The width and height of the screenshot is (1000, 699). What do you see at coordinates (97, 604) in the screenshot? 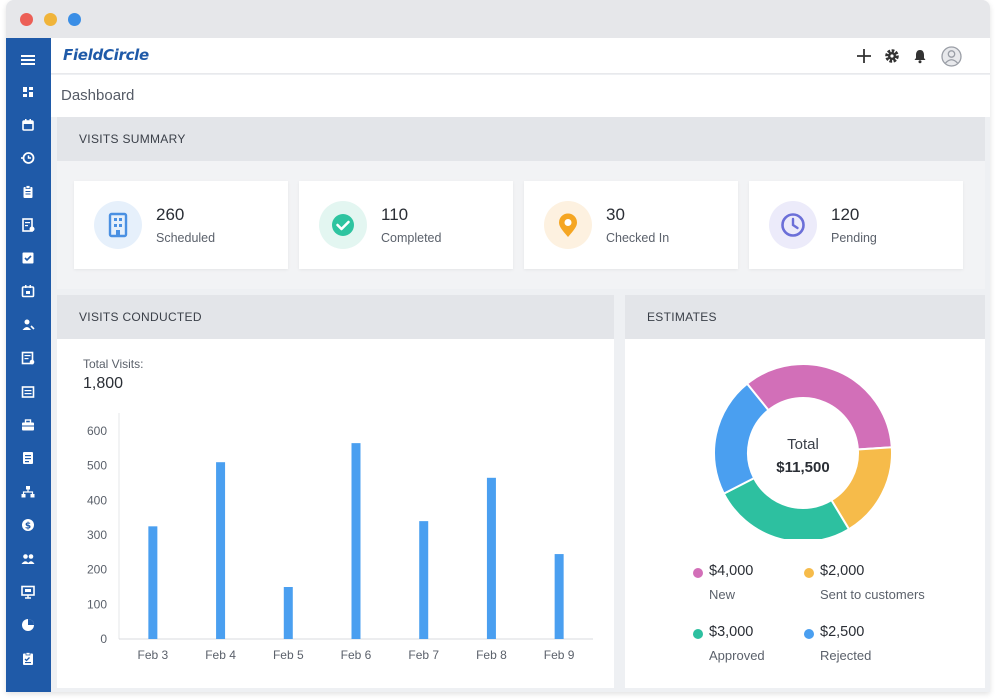
I see `y-tick-label: 100` at bounding box center [97, 604].